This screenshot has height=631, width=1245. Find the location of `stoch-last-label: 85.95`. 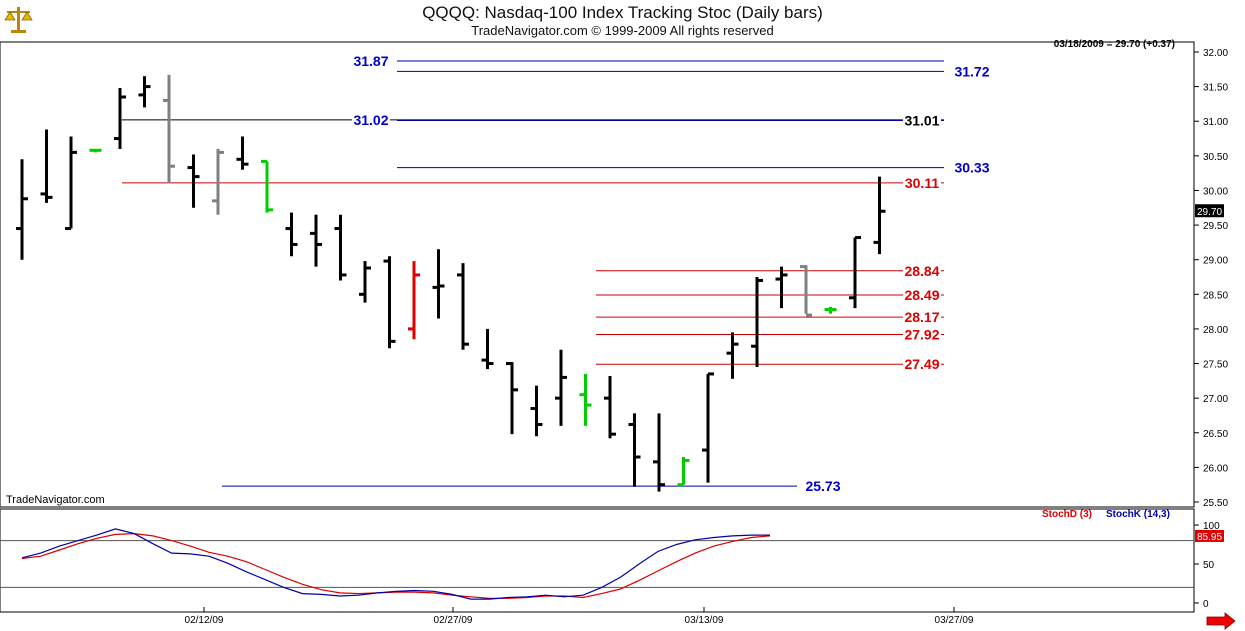

stoch-last-label: 85.95 is located at coordinates (1209, 537).